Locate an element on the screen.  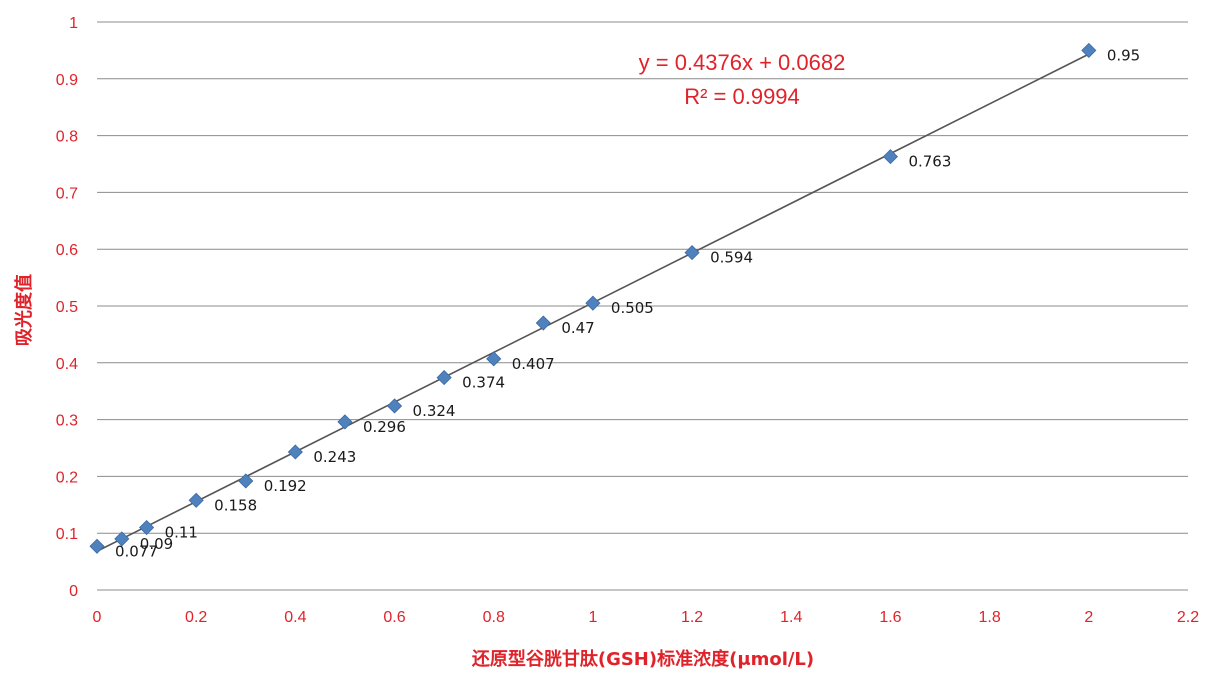
data-label: 0.407 is located at coordinates (533, 364).